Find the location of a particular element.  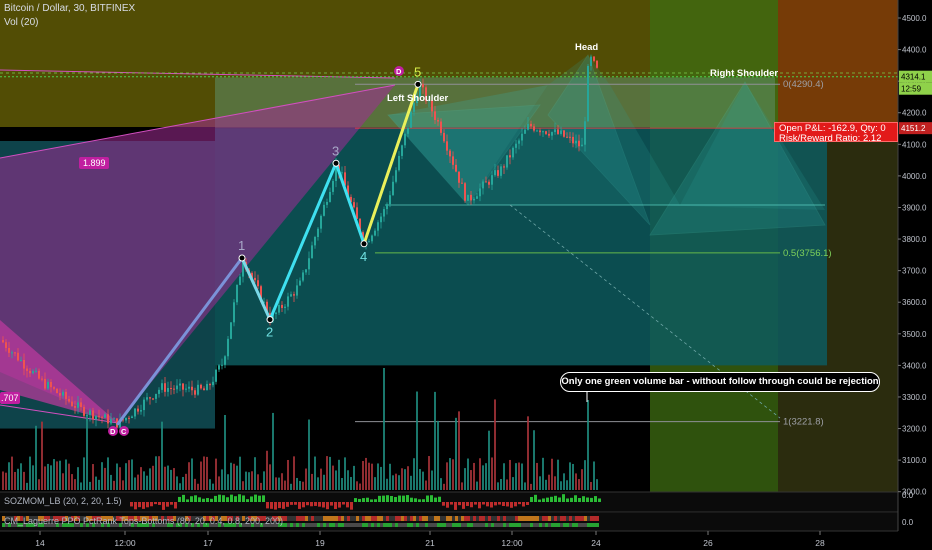

hs-left-shoulder-area is located at coordinates (468, 145).